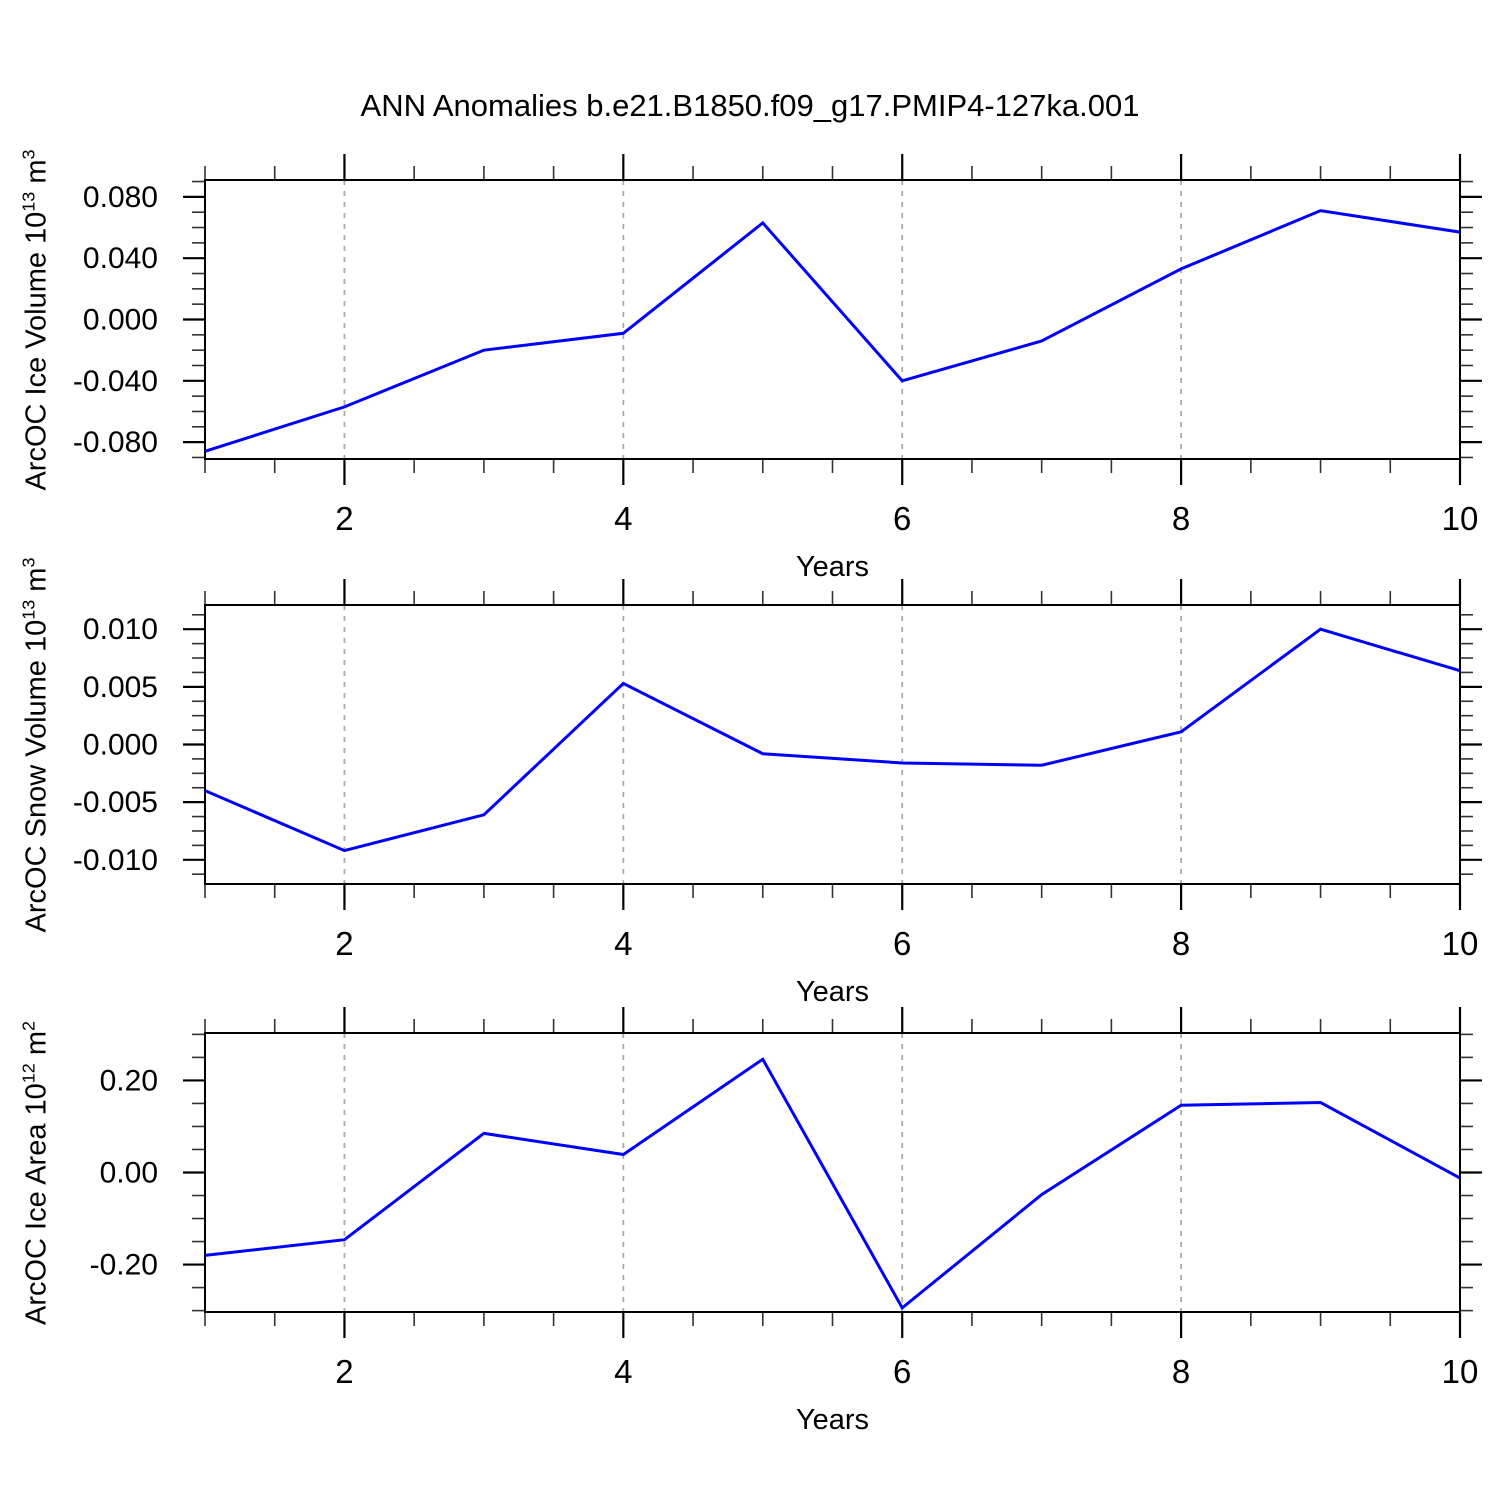  Describe the element at coordinates (115, 802) in the screenshot. I see `y-tick-label: -0.005` at that location.